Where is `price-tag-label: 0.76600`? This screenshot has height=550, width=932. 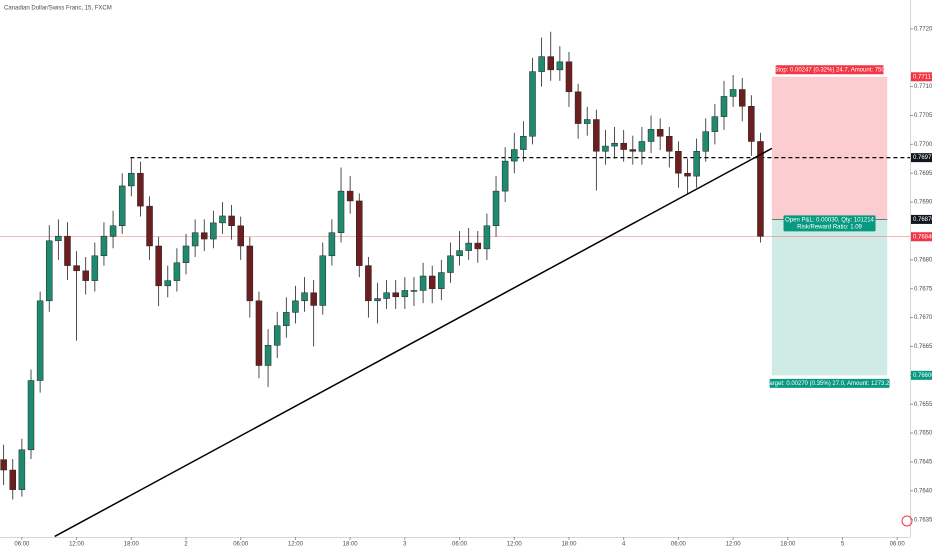
price-tag-label: 0.76600 is located at coordinates (922, 376).